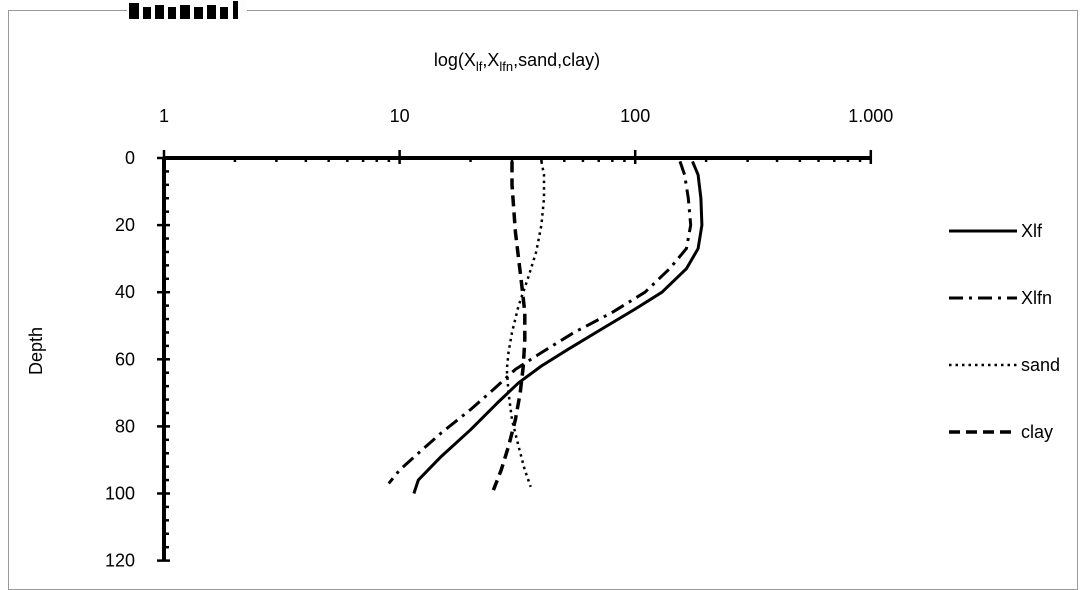 The image size is (1085, 590). I want to click on y-tick-labels: 0 20 40 60 80 100 120, so click(120, 359).